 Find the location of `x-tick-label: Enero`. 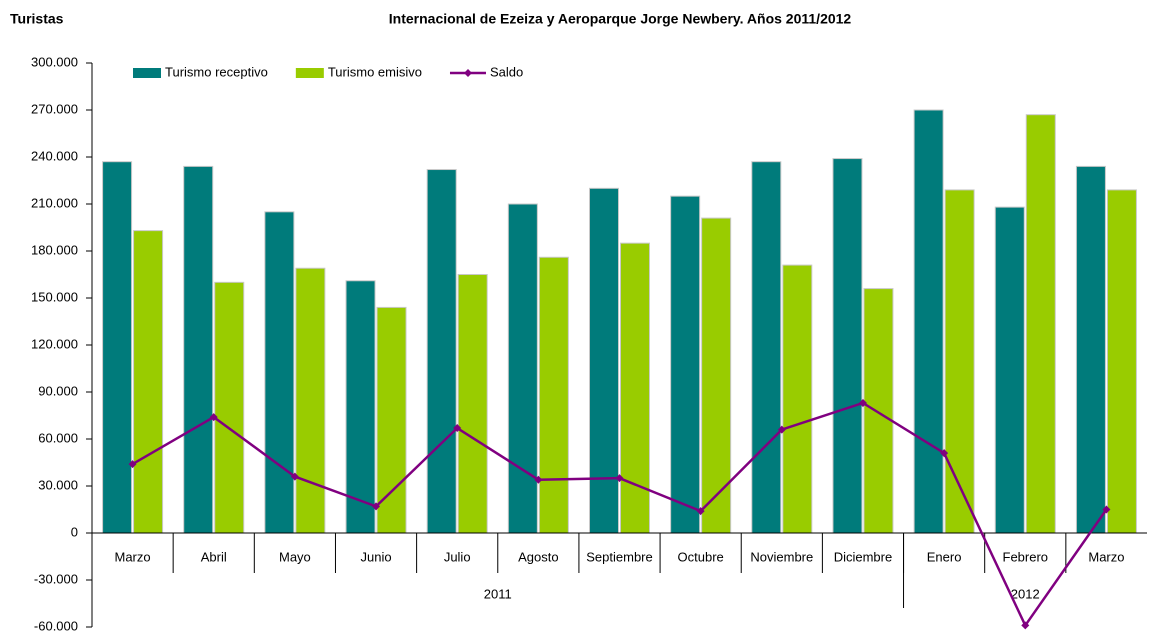

x-tick-label: Enero is located at coordinates (944, 556).